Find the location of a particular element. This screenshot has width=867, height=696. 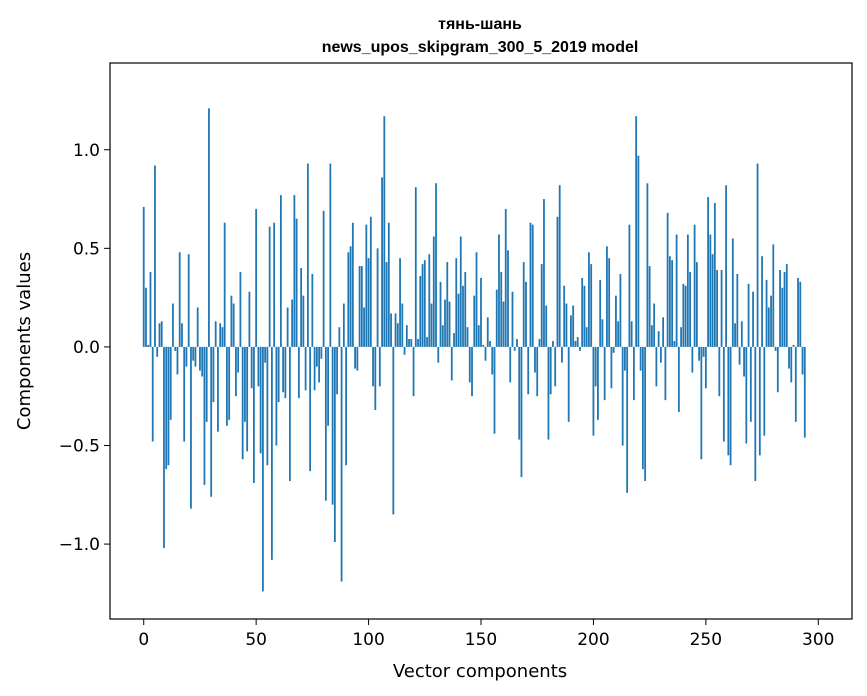

x-tick-label: 50 is located at coordinates (256, 640).